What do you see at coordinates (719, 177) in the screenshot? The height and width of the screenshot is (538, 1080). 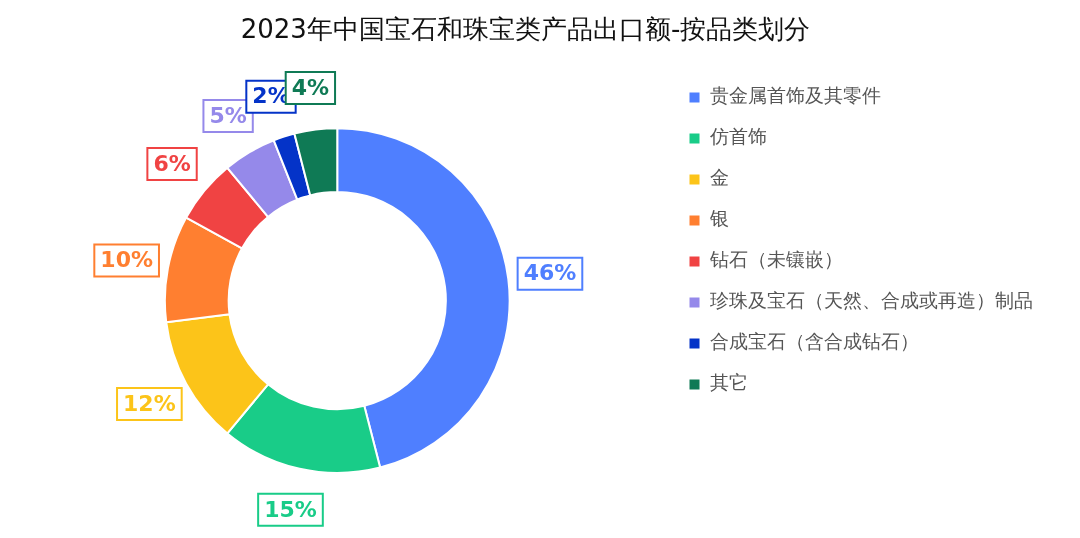 I see `legend-label: 金` at bounding box center [719, 177].